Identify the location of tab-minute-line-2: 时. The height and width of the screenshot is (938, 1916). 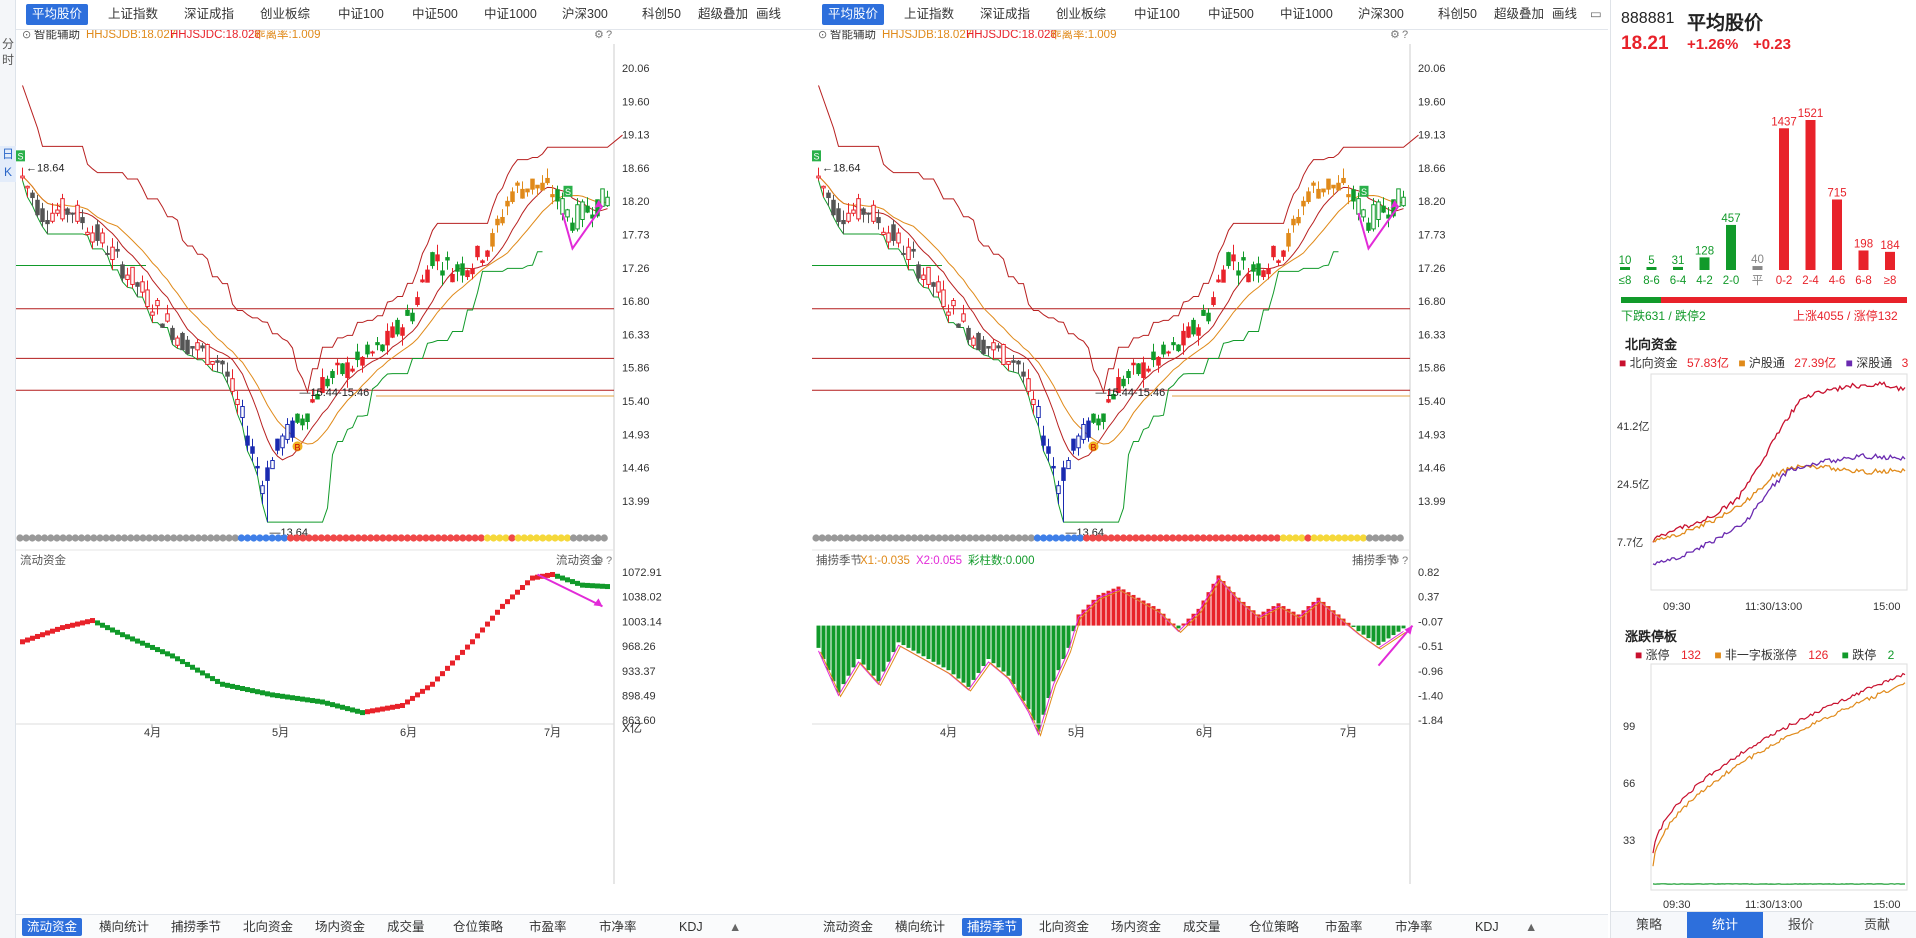
(7, 60).